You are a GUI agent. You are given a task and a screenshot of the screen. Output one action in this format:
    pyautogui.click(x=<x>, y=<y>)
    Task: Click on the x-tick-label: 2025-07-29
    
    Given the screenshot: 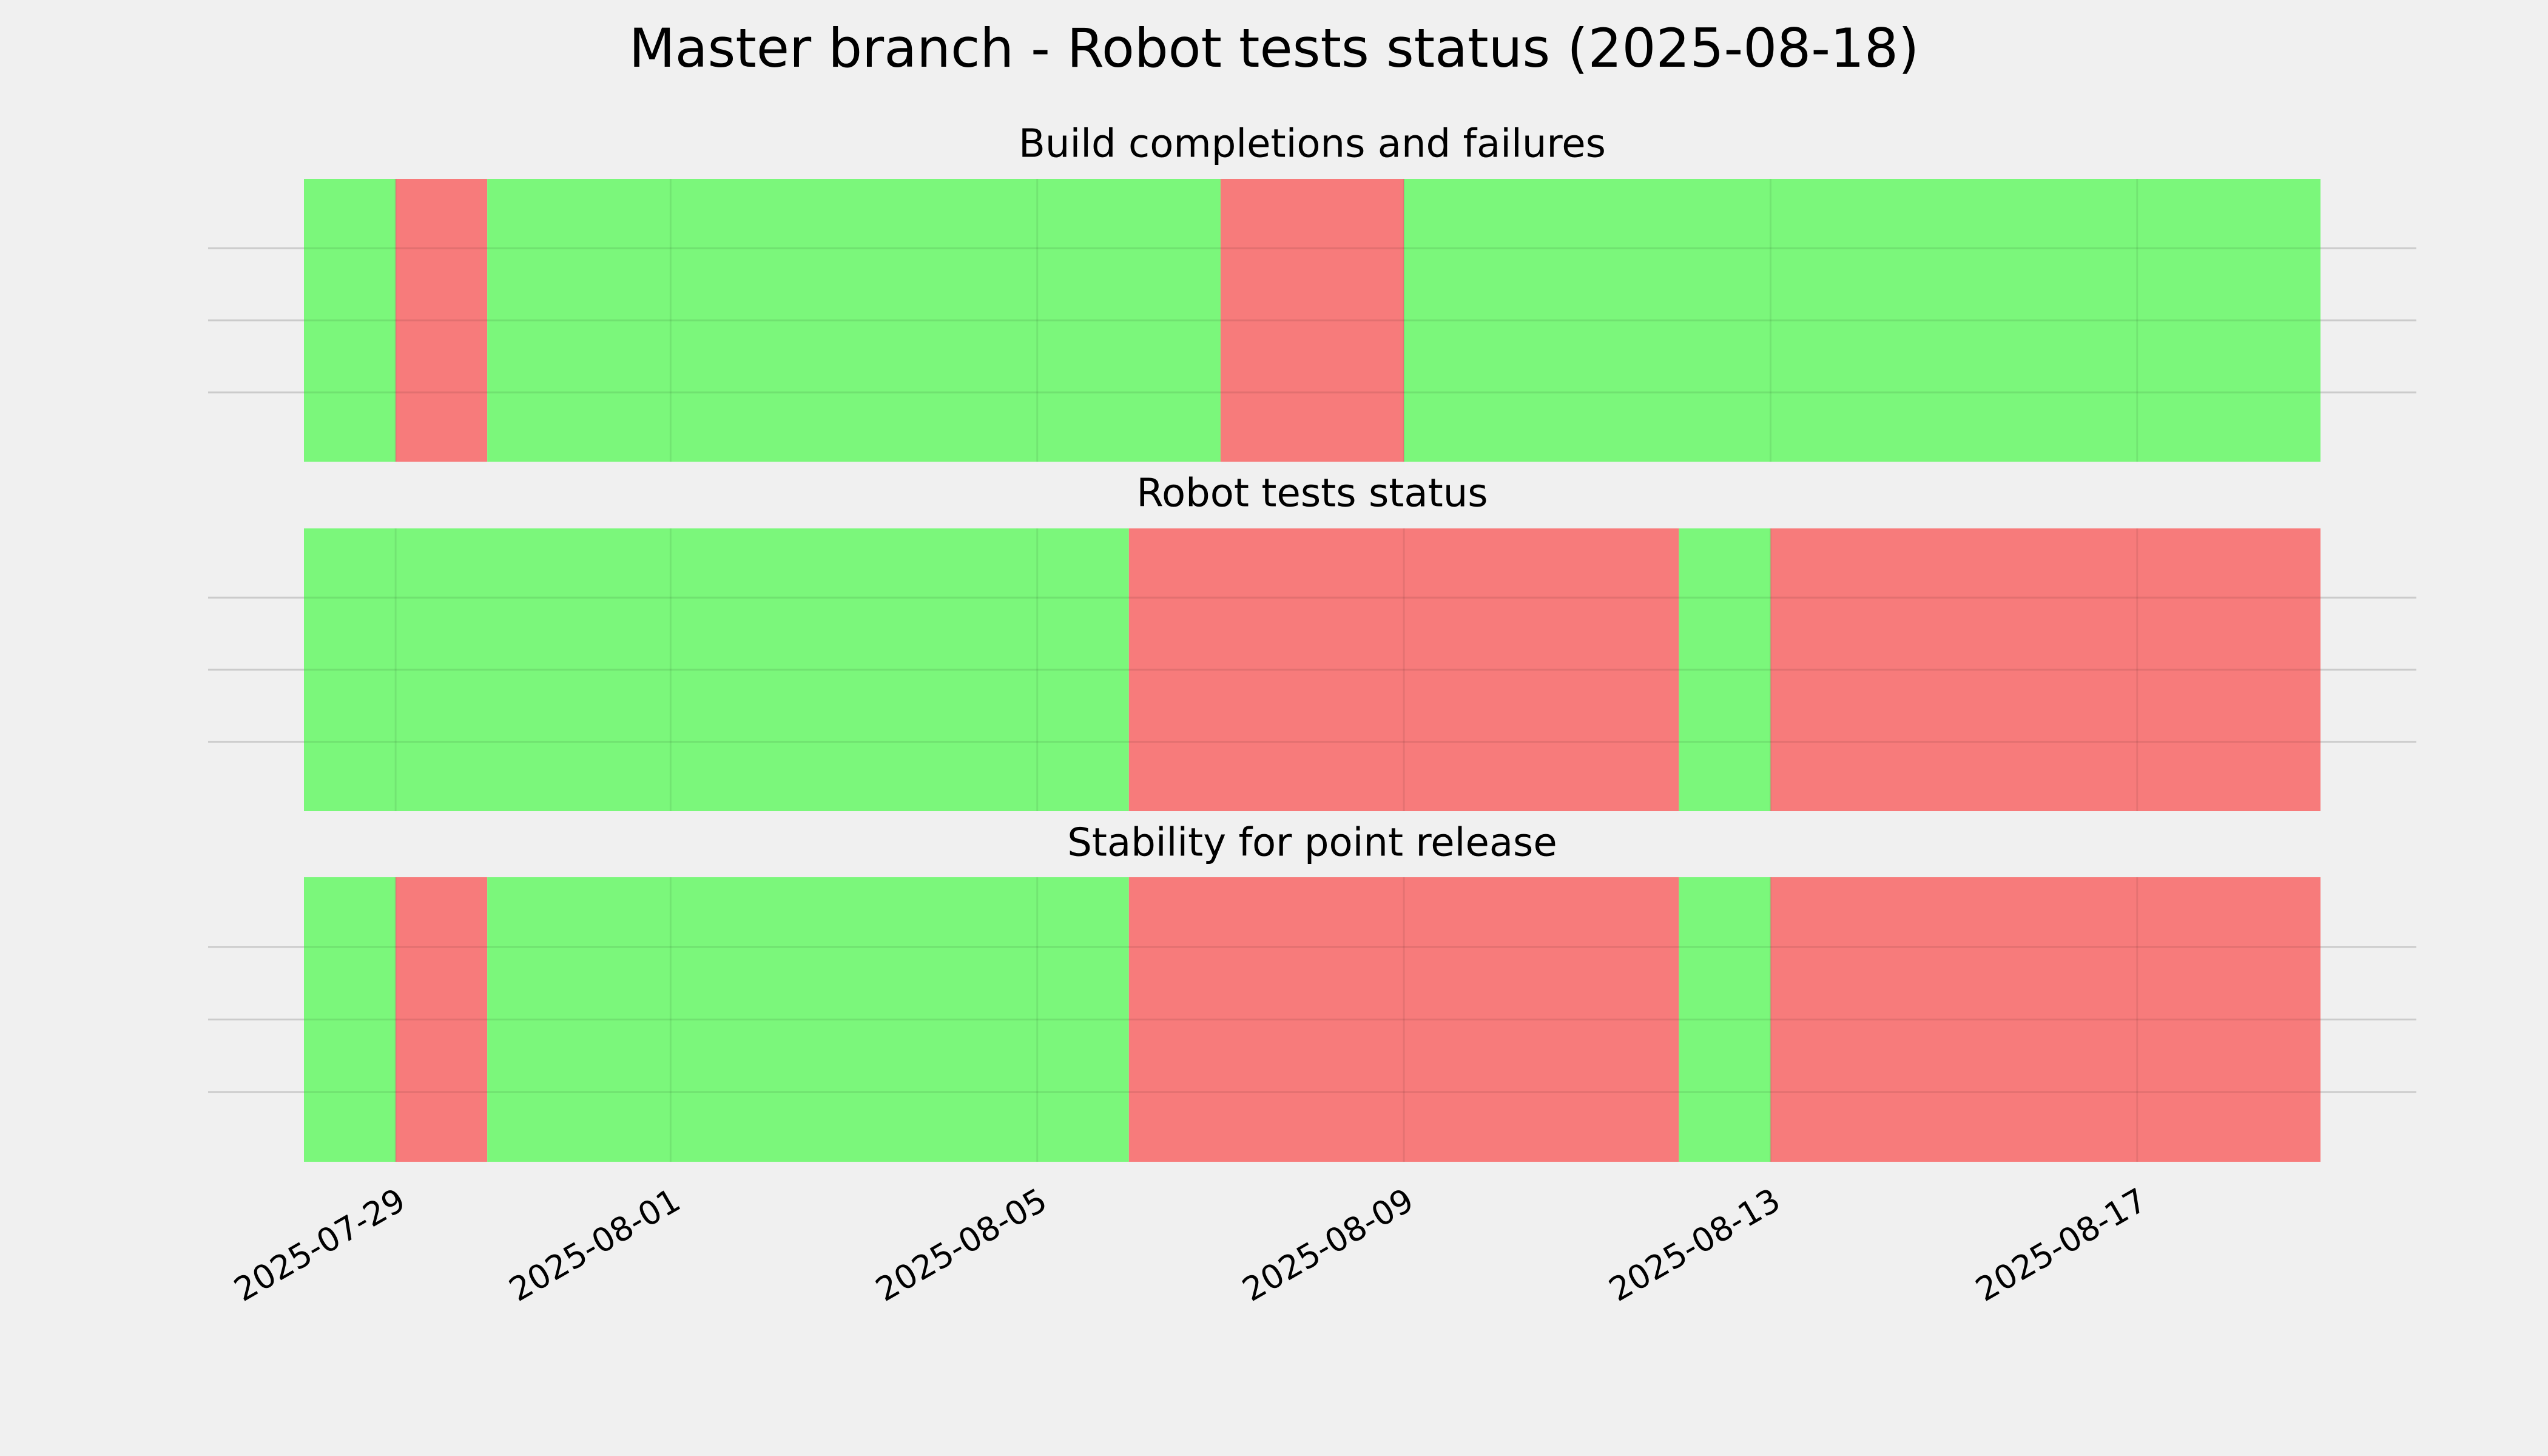 What is the action you would take?
    pyautogui.click(x=319, y=1245)
    